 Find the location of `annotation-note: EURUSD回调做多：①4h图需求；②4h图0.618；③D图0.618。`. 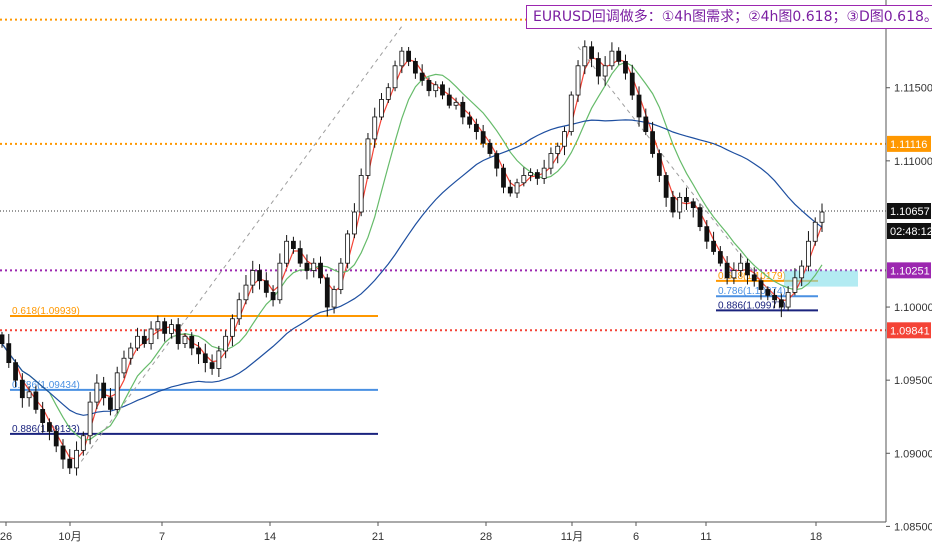

annotation-note: EURUSD回调做多：①4h图需求；②4h图0.618；③D图0.618。 is located at coordinates (729, 17).